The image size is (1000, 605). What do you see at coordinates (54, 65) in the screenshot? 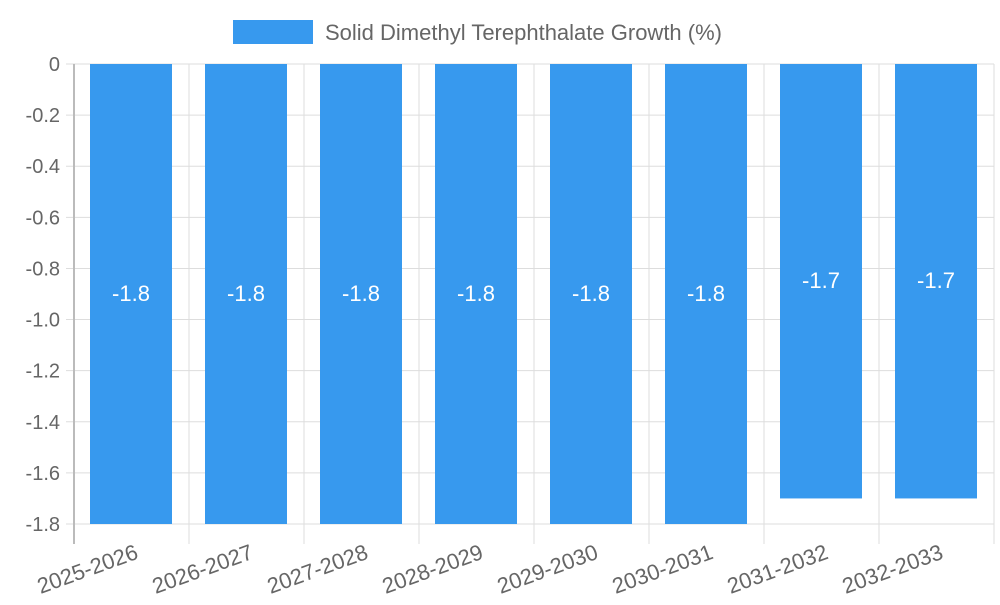
I see `y-tick-label: 0` at bounding box center [54, 65].